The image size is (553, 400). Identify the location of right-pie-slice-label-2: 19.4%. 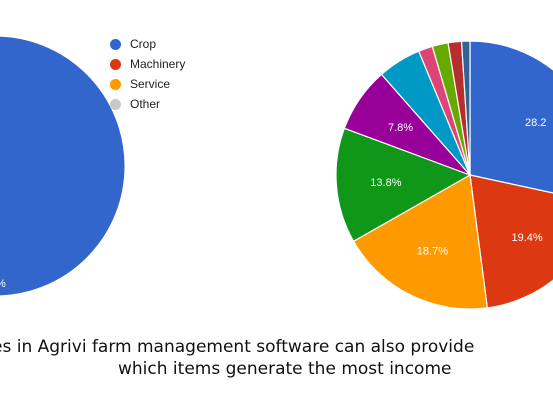
(526, 238).